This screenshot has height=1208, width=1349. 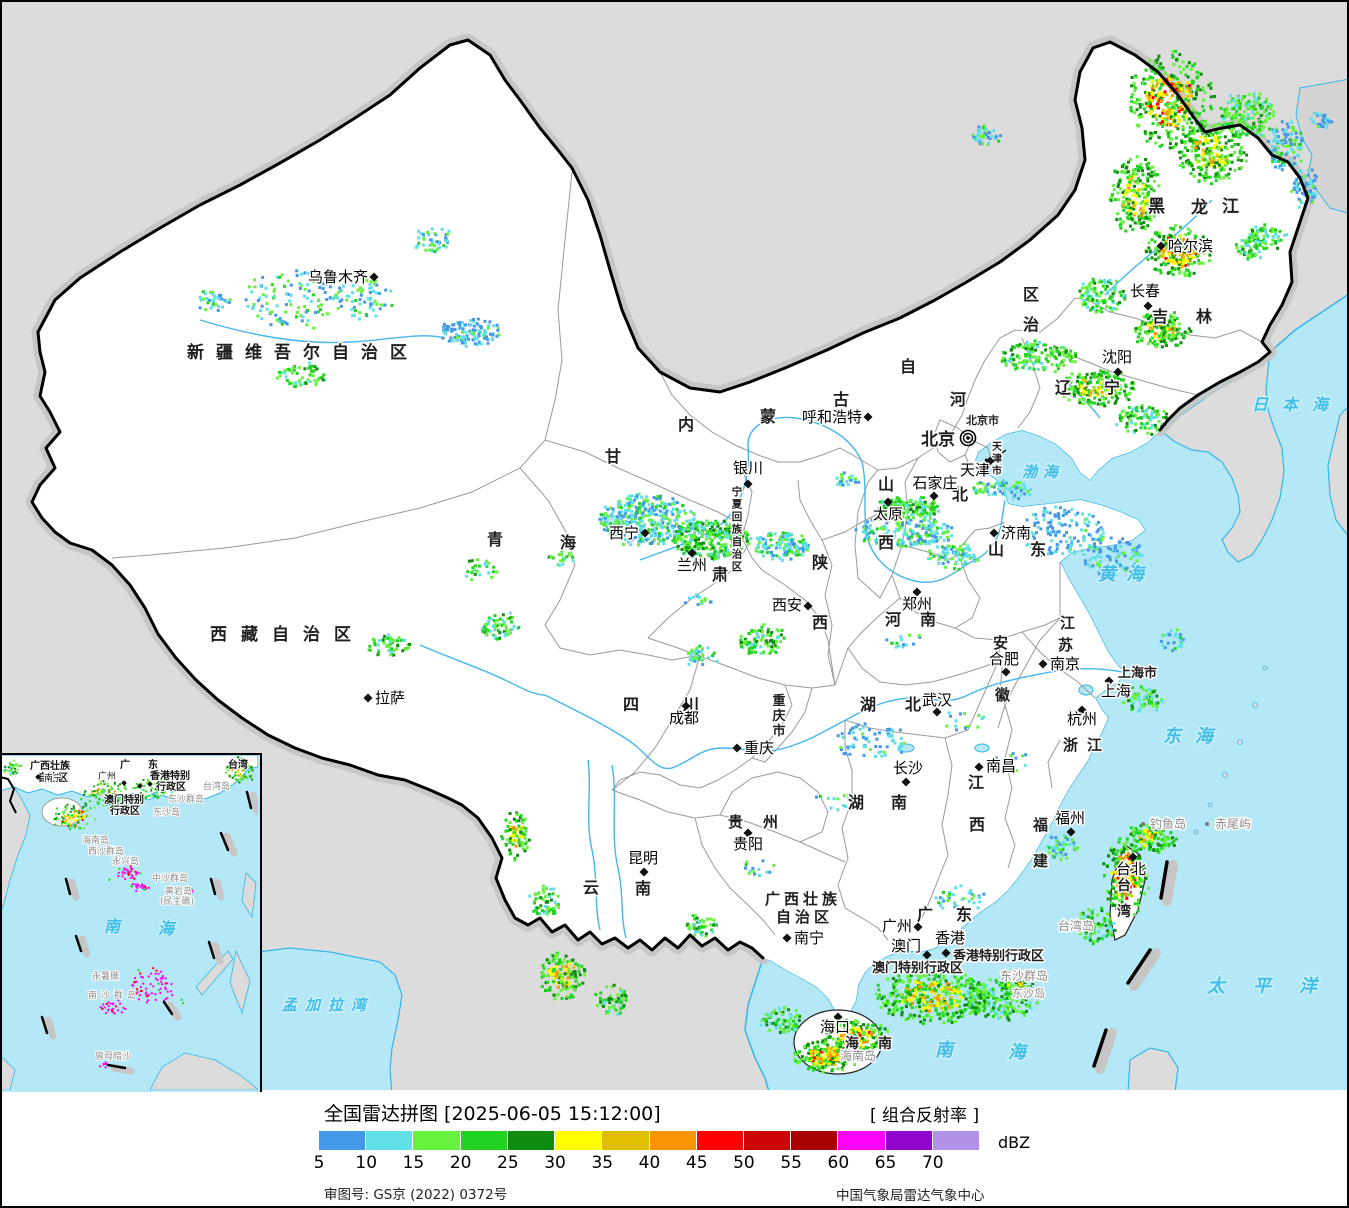 What do you see at coordinates (124, 810) in the screenshot?
I see `map-label: 行政区` at bounding box center [124, 810].